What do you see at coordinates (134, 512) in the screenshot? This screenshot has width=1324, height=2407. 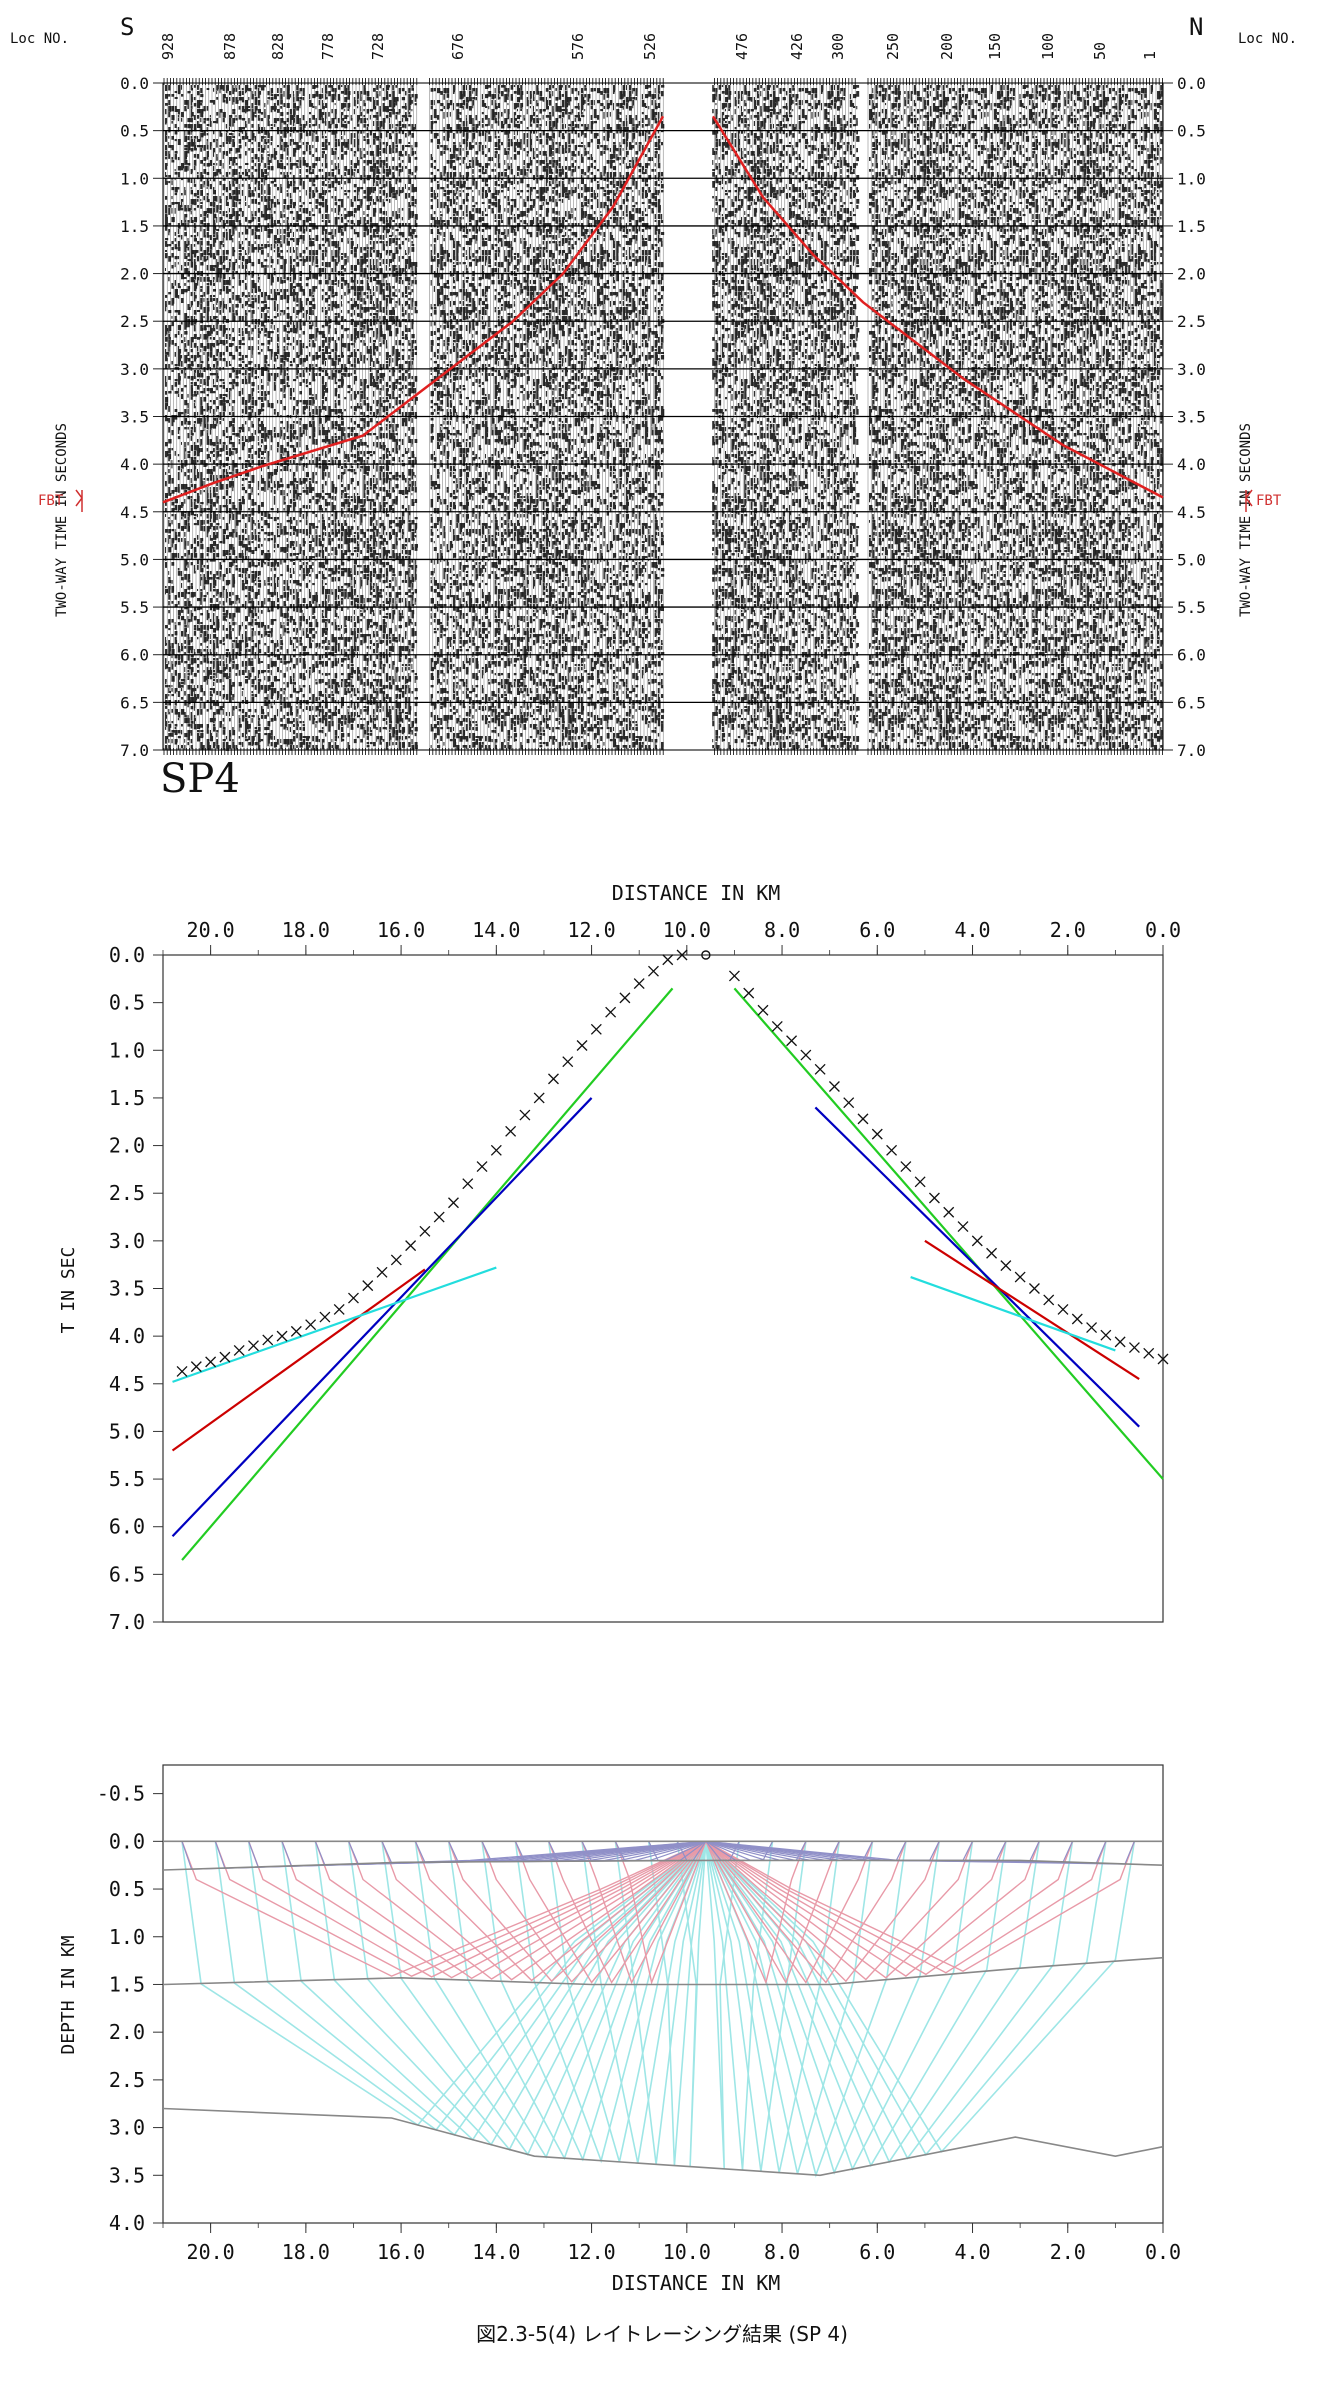 I see `time-tick-label-left: 4.5` at bounding box center [134, 512].